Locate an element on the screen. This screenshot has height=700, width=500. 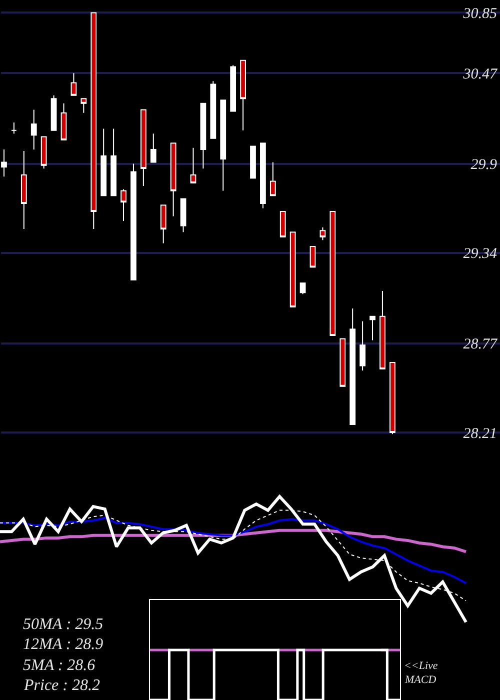
y-tick-label: 30.85 is located at coordinates (480, 14).